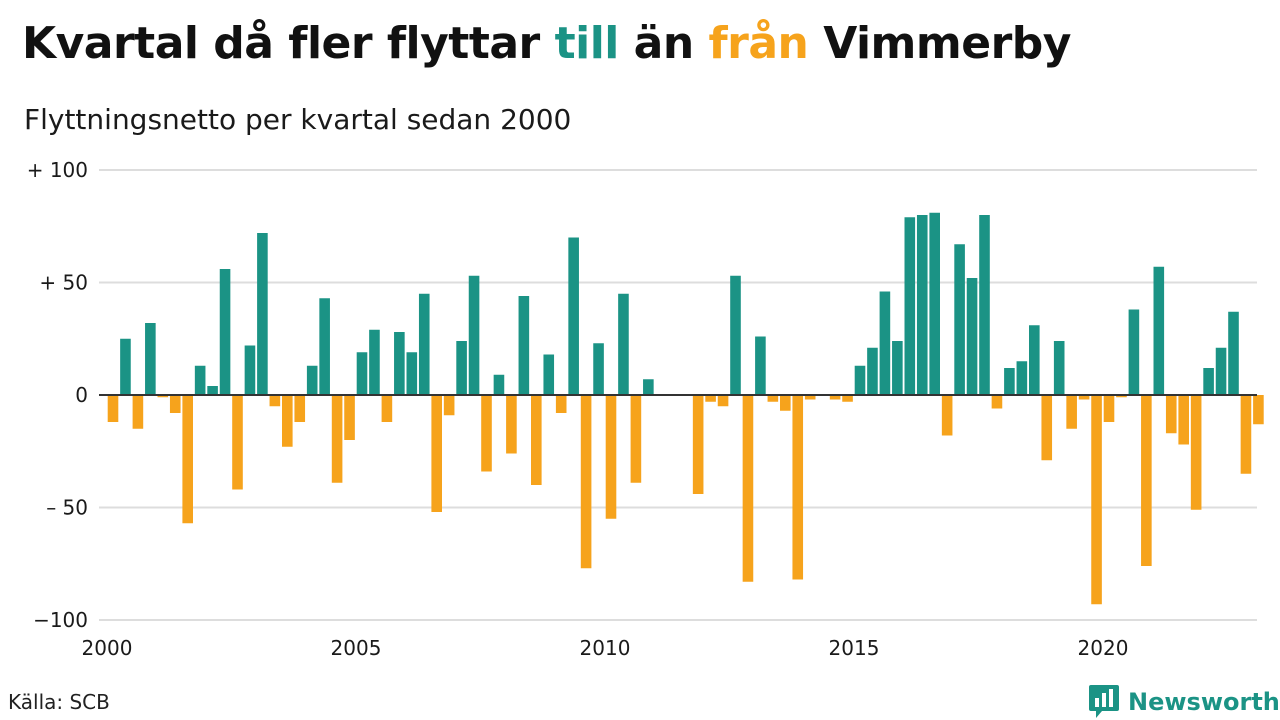  Describe the element at coordinates (1103, 648) in the screenshot. I see `x-tick-label: 2020` at that location.